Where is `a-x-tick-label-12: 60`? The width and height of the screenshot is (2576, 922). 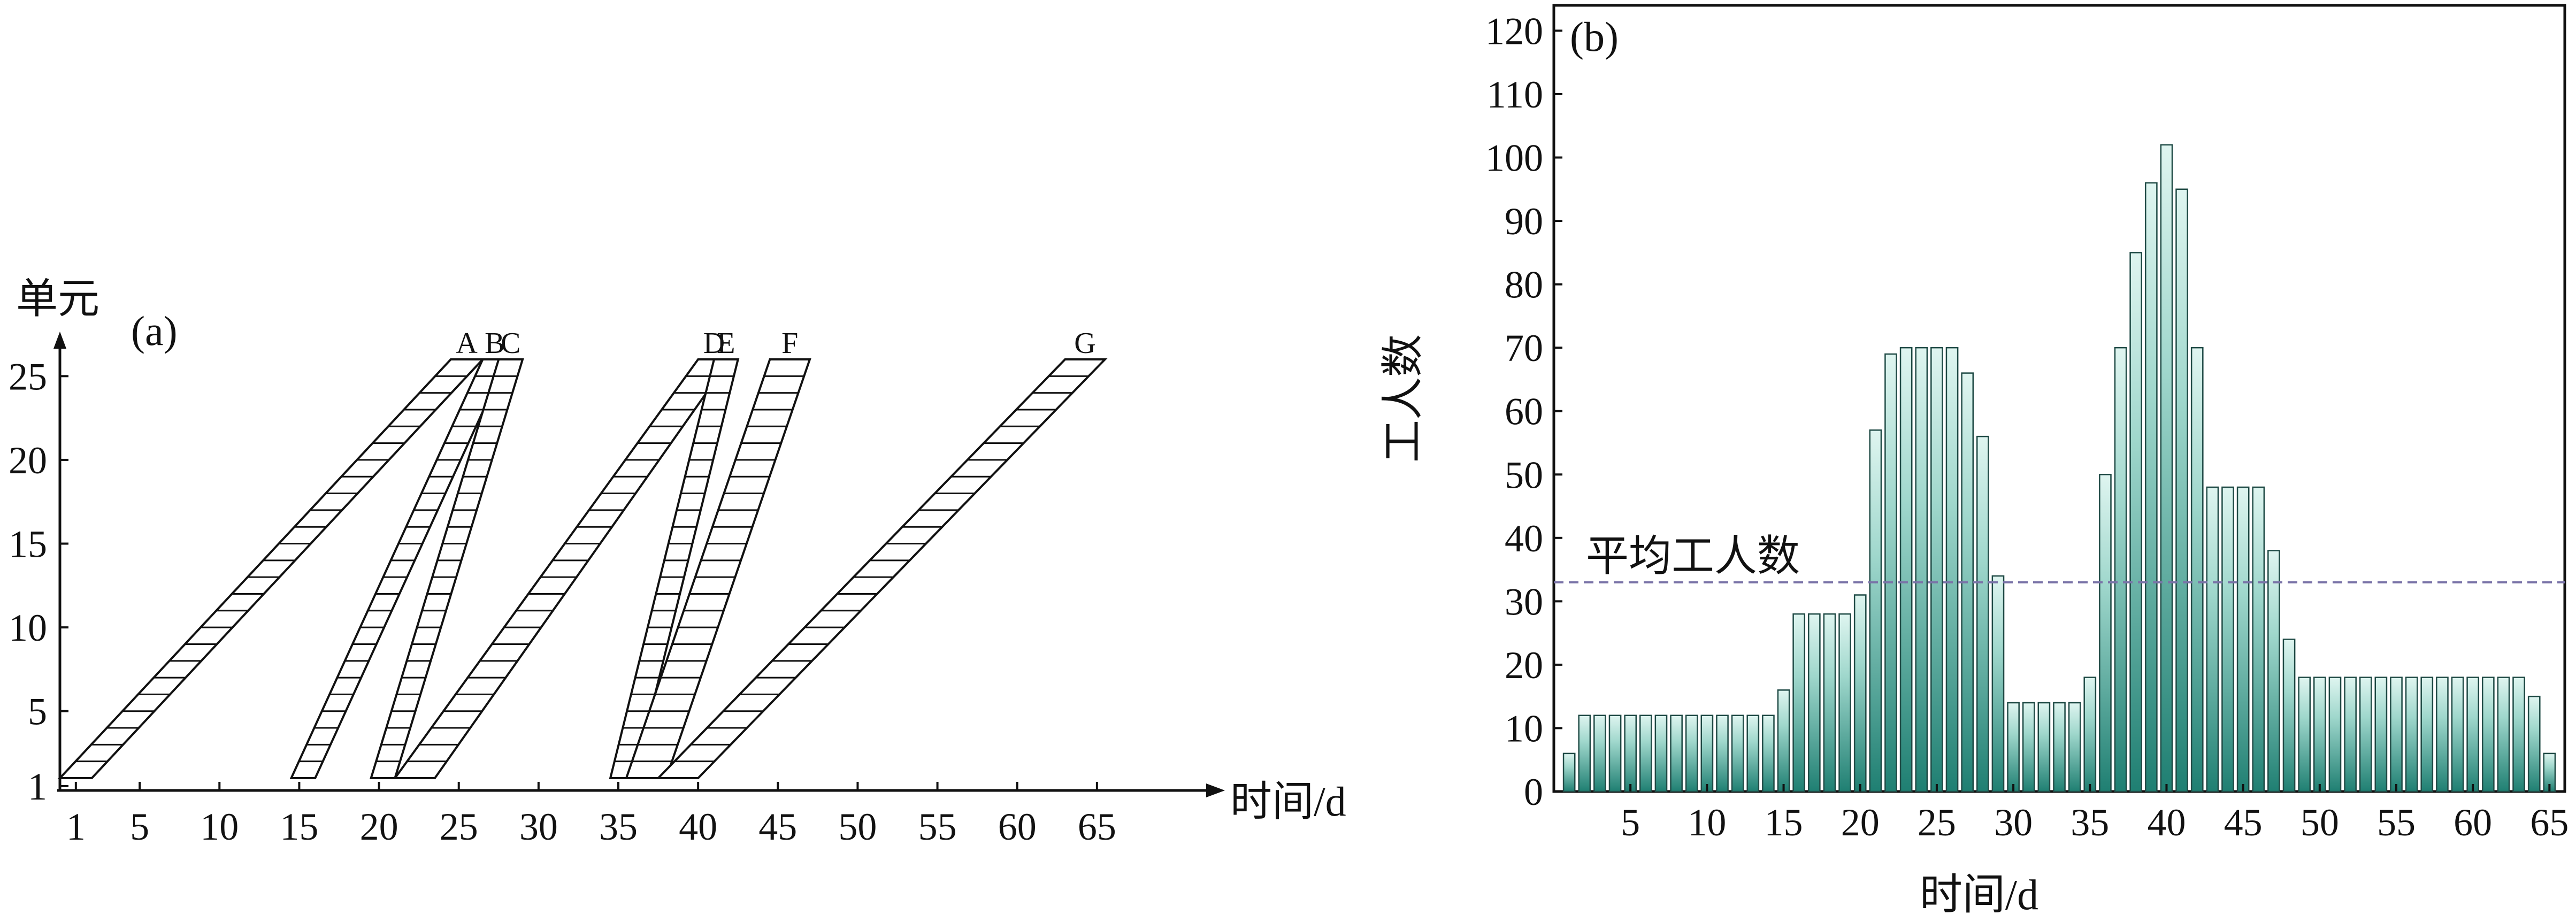
a-x-tick-label-12: 60 is located at coordinates (1017, 827).